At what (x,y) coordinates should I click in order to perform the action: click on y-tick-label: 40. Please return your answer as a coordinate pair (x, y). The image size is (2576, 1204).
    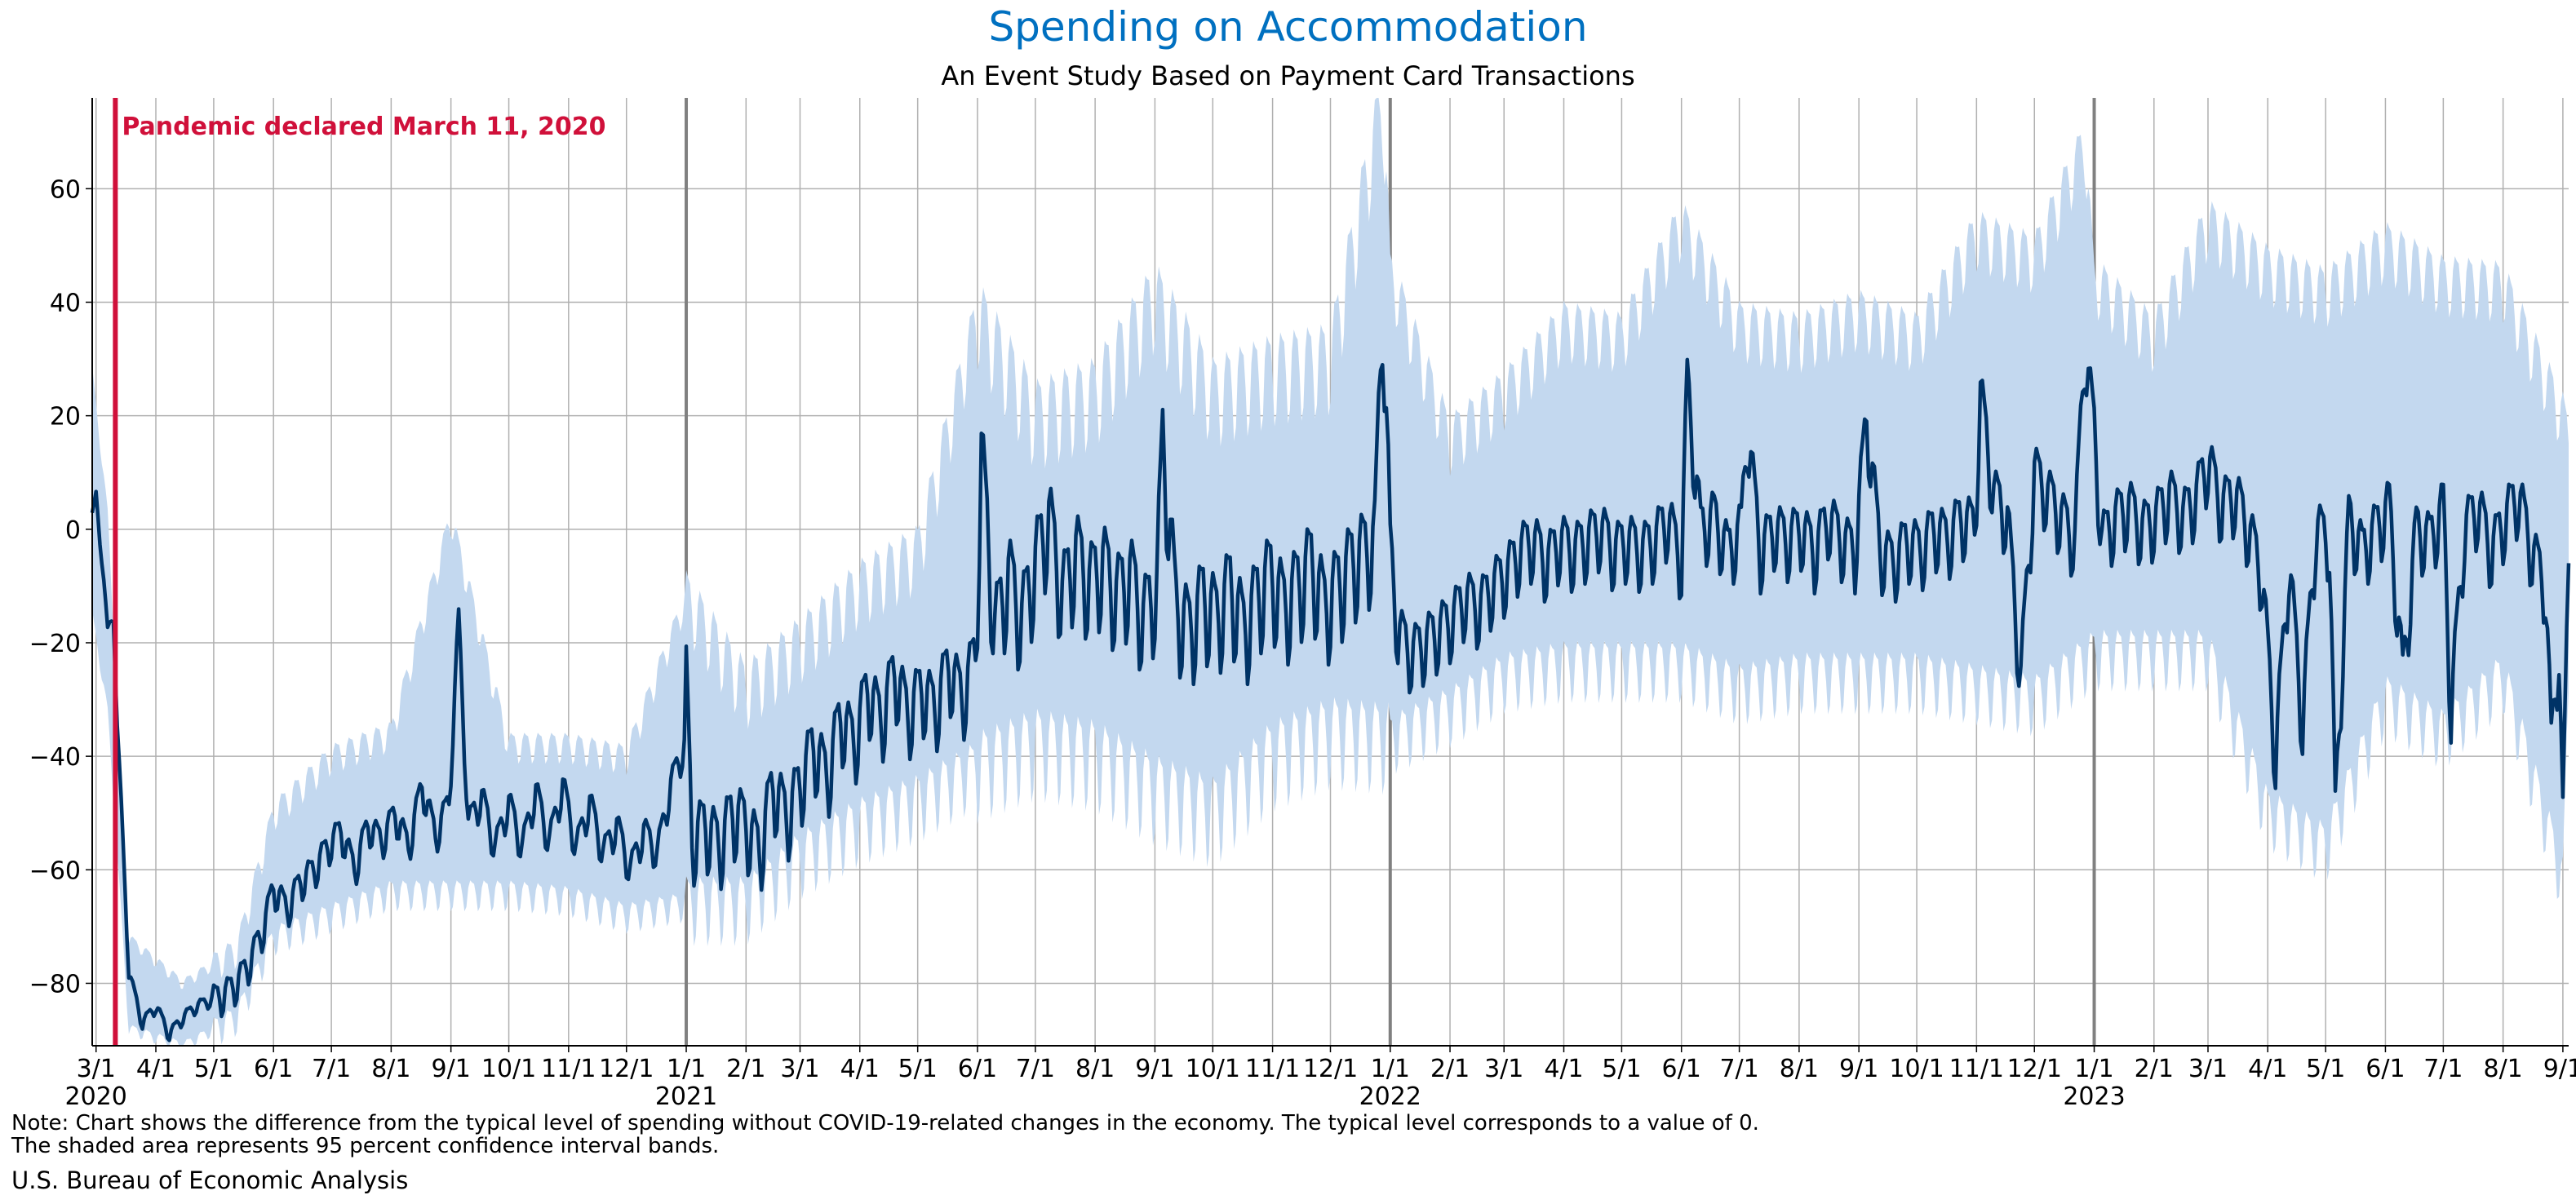
    Looking at the image, I should click on (65, 303).